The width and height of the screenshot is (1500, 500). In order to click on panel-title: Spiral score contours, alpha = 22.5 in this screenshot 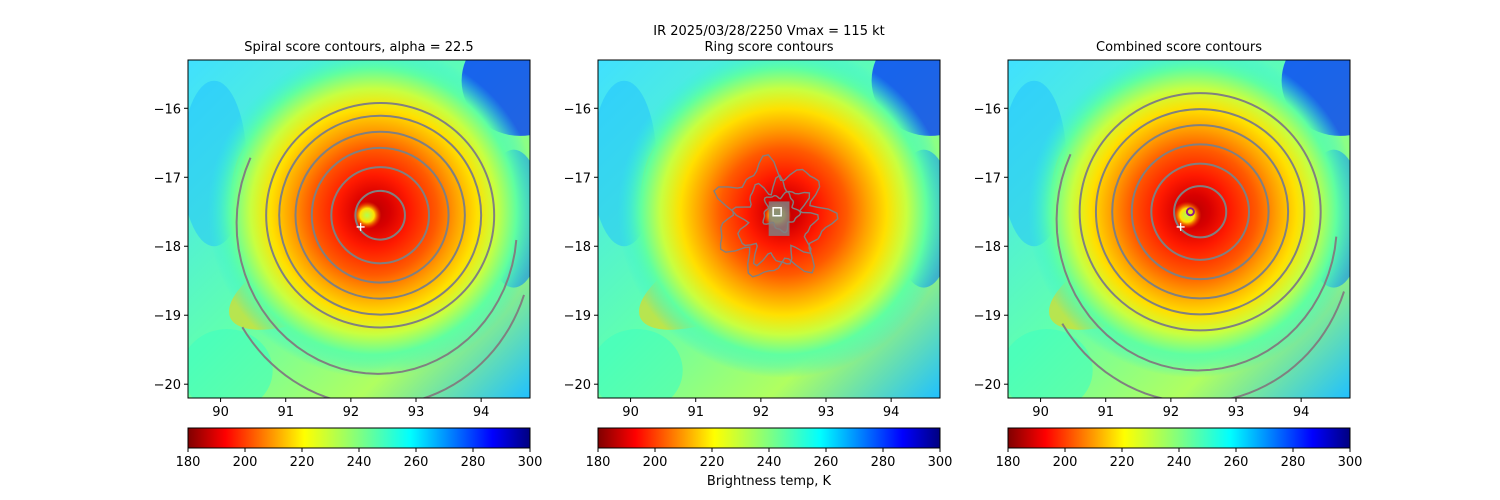, I will do `click(358, 47)`.